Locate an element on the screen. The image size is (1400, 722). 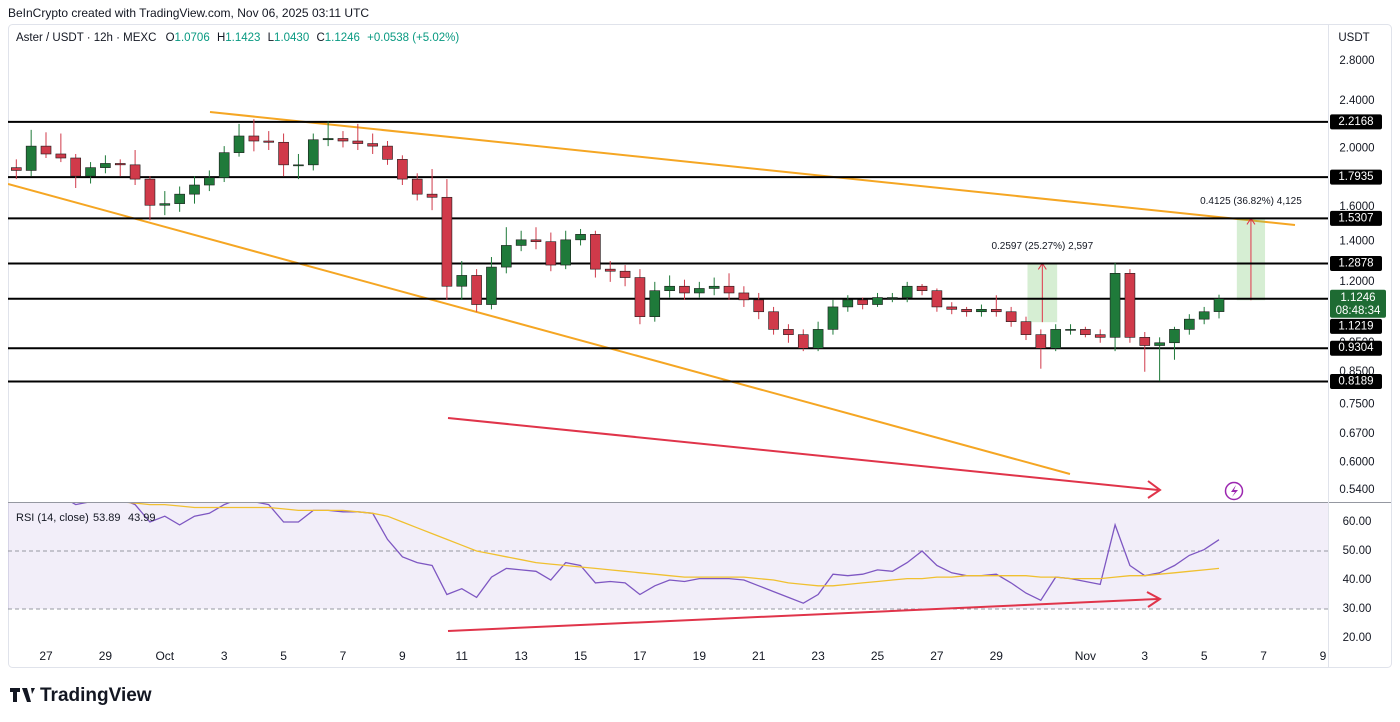
arrow-head is located at coordinates (1154, 599).